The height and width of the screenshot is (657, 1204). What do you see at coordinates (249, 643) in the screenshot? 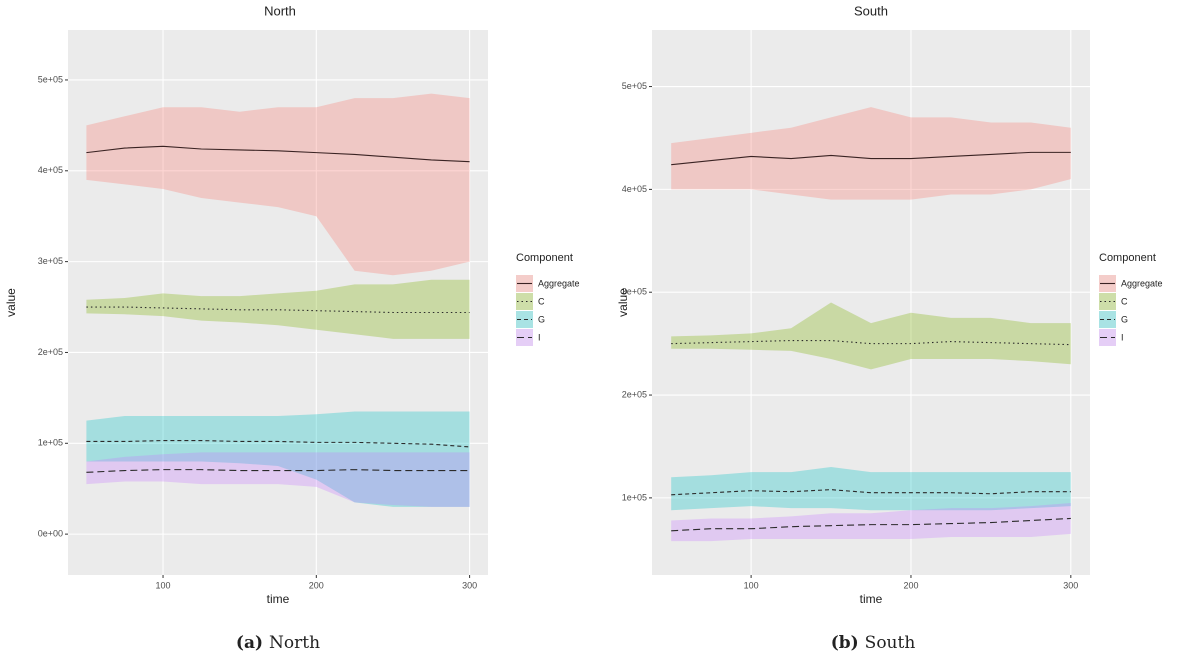
I see `caption-label: (a)` at bounding box center [249, 643].